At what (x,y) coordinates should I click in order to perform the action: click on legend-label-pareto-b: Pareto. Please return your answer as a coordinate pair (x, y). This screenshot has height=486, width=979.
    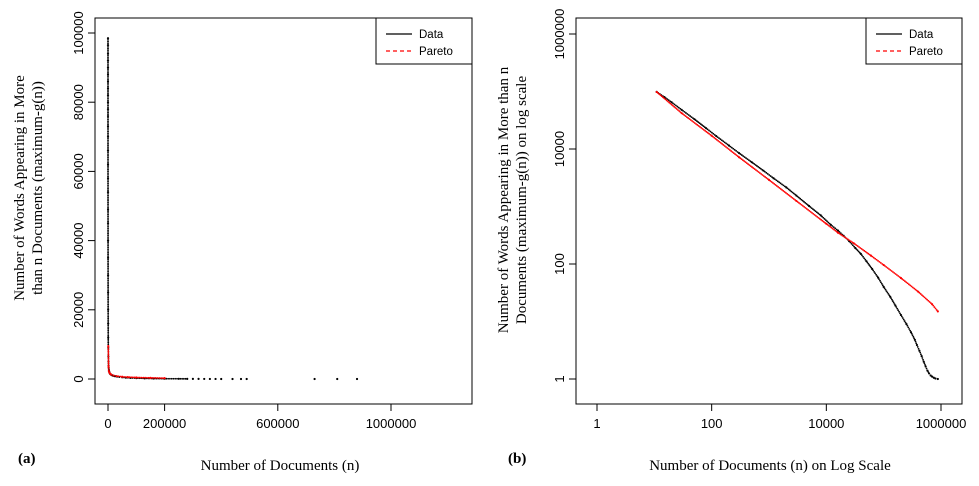
    Looking at the image, I should click on (926, 52).